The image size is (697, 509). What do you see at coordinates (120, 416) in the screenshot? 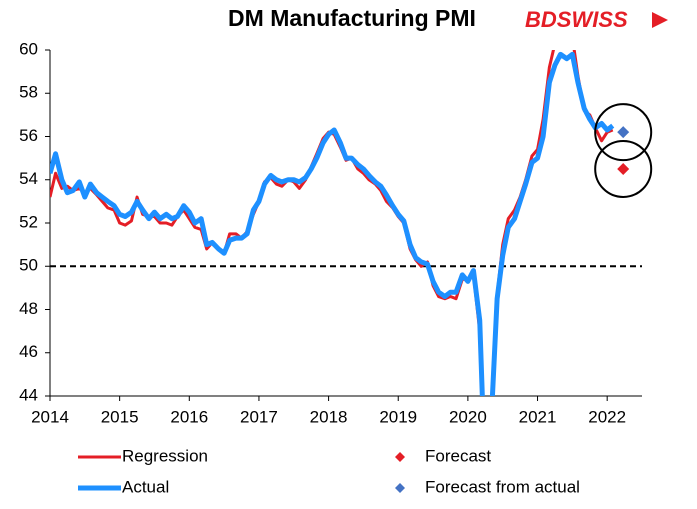
I see `x-tick-label: 2015` at bounding box center [120, 416].